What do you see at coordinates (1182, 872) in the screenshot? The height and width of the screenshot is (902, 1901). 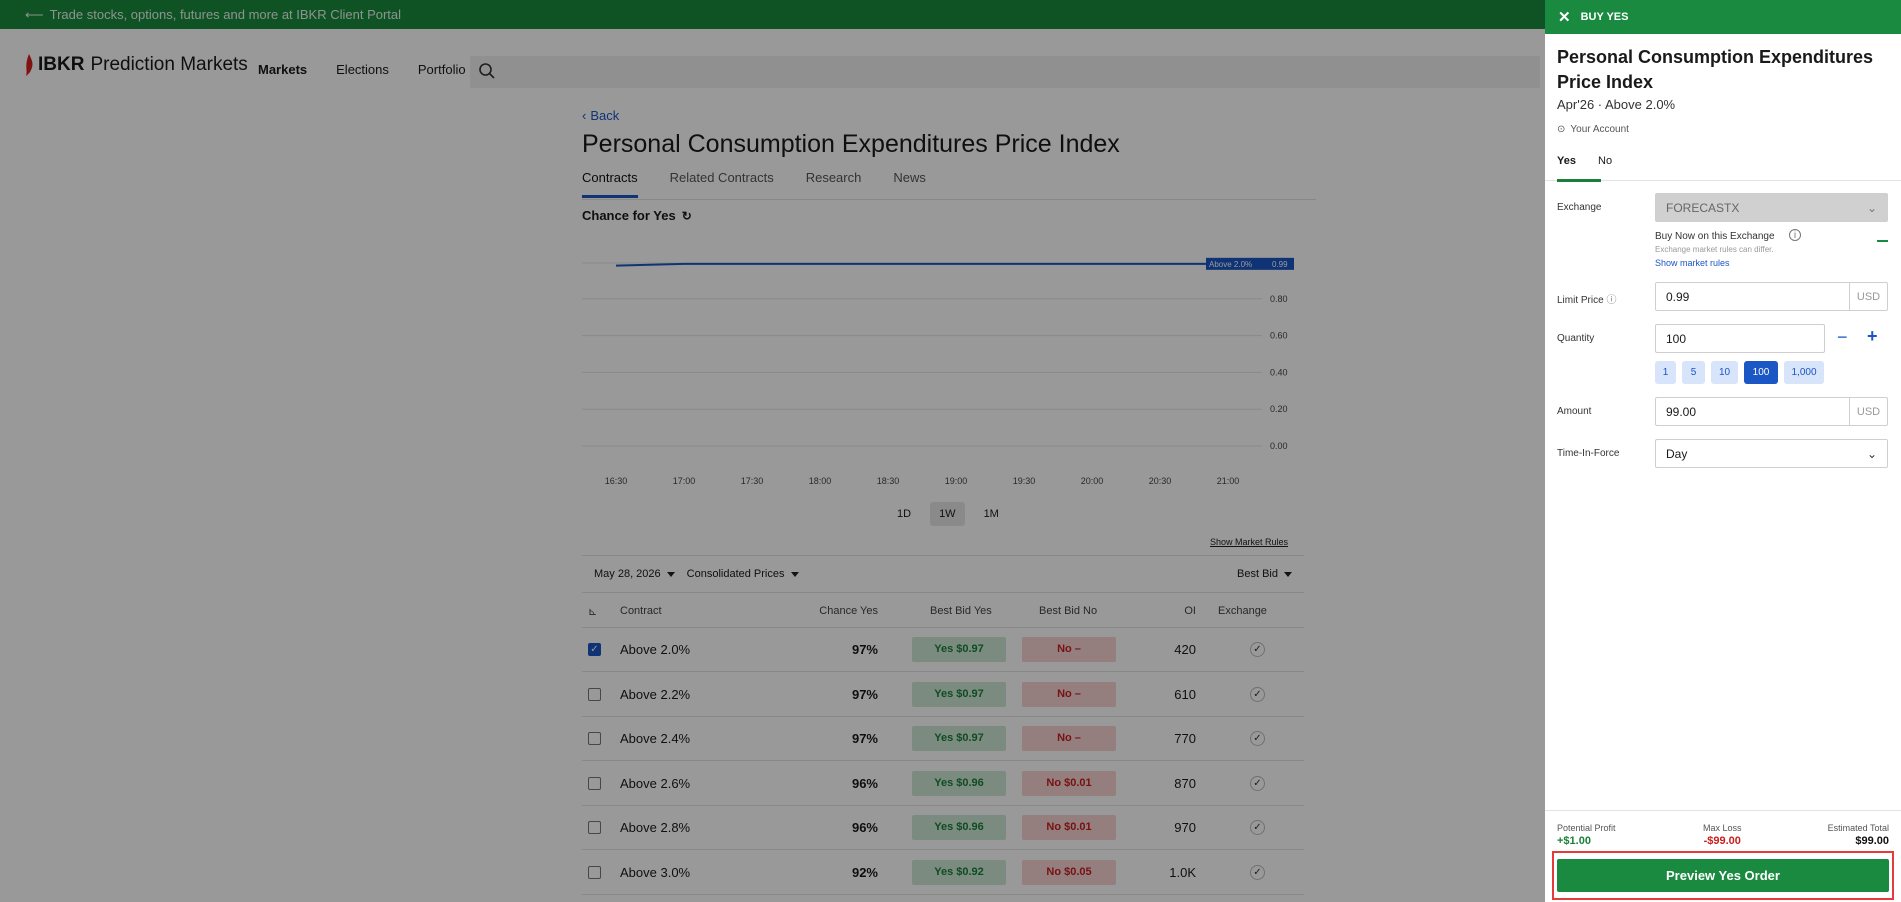 I see `open-interest: 1.0K` at bounding box center [1182, 872].